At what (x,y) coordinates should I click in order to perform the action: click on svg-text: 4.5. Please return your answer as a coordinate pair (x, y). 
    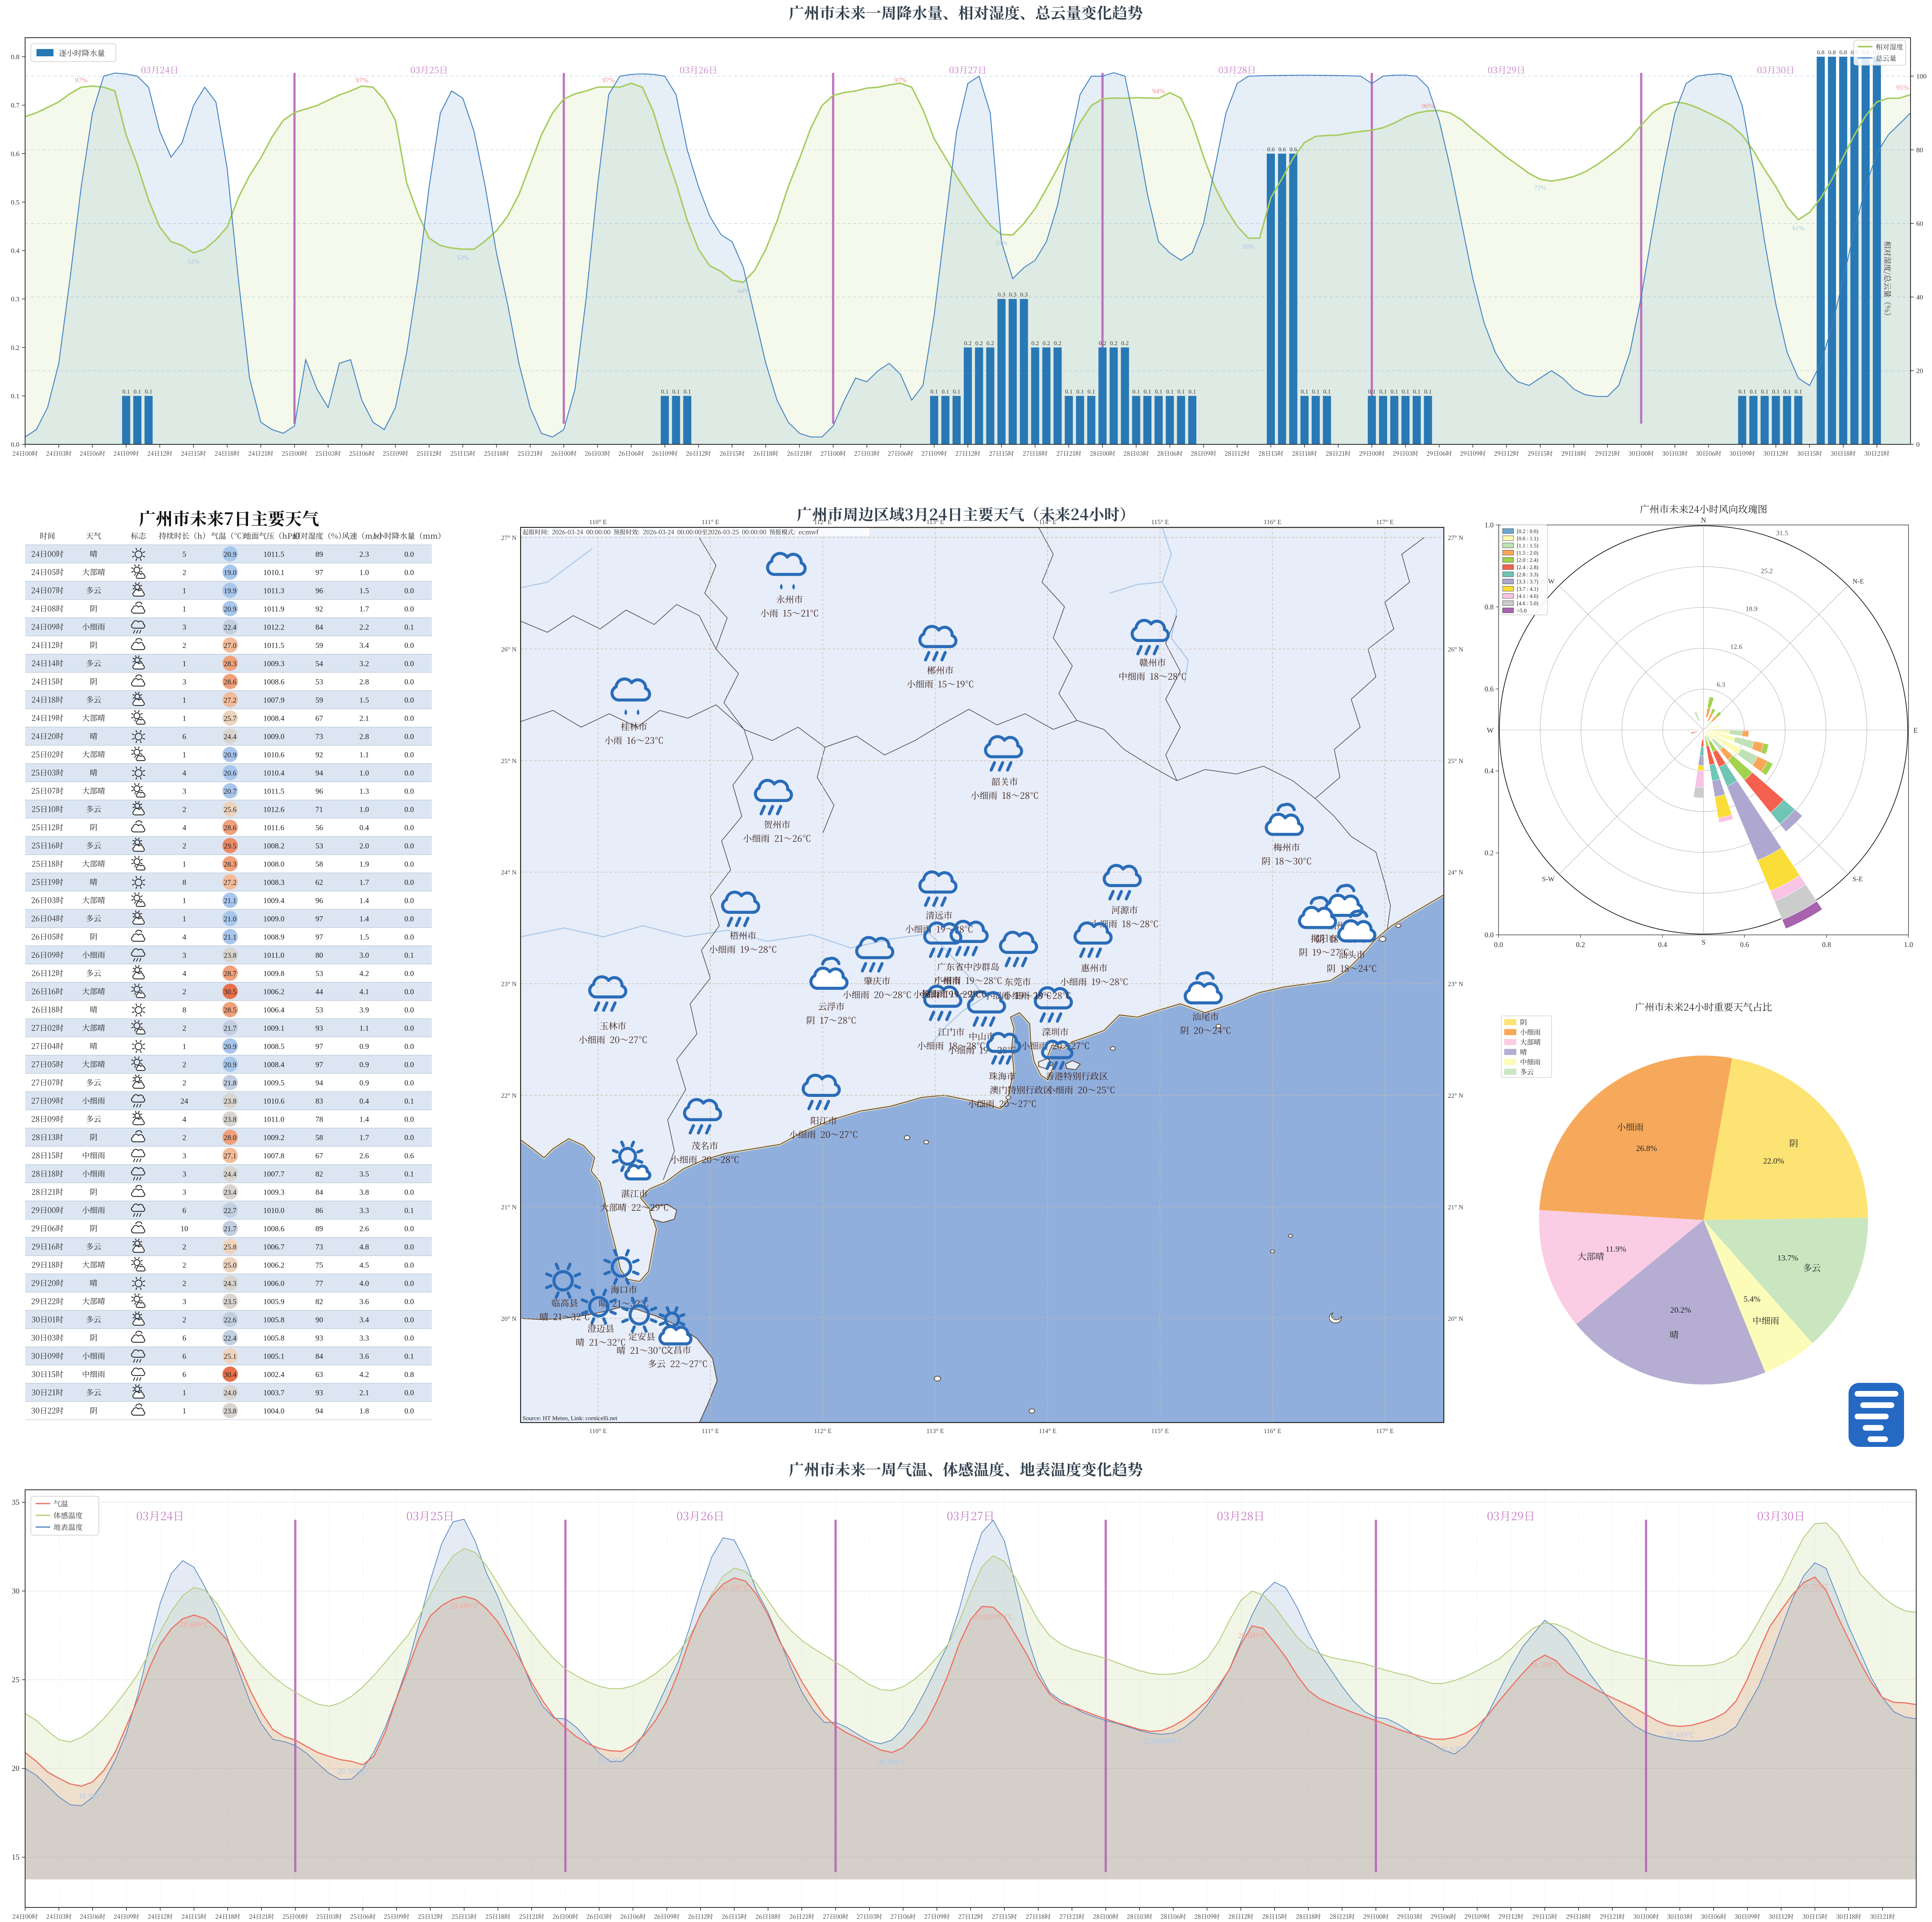
    Looking at the image, I should click on (364, 1266).